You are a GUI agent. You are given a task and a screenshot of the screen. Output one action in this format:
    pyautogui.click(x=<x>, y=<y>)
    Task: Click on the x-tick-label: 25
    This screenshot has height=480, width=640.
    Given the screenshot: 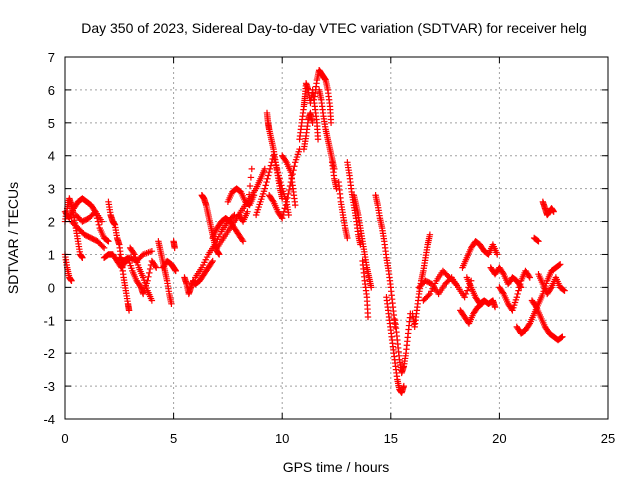 What is the action you would take?
    pyautogui.click(x=608, y=438)
    